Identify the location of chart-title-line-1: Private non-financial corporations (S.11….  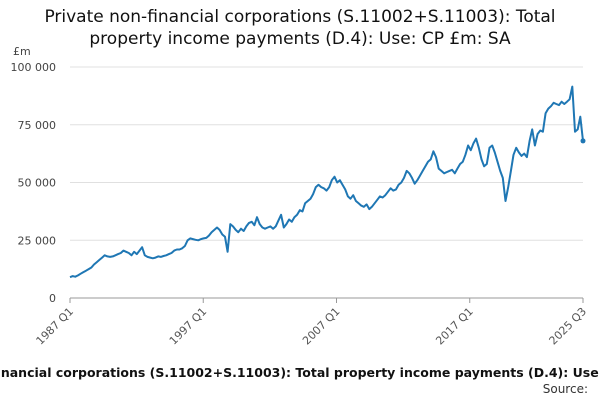
(300, 17).